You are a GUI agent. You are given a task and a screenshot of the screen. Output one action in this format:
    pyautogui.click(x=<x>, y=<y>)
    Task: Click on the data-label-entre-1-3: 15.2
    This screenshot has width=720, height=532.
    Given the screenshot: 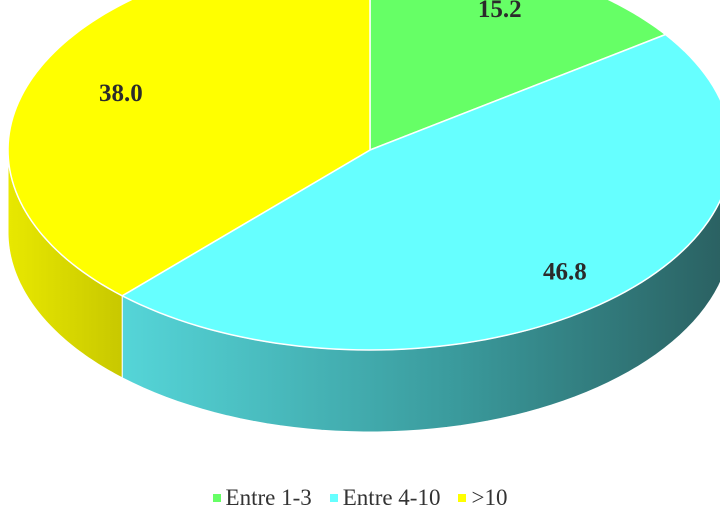 What is the action you would take?
    pyautogui.click(x=500, y=11)
    